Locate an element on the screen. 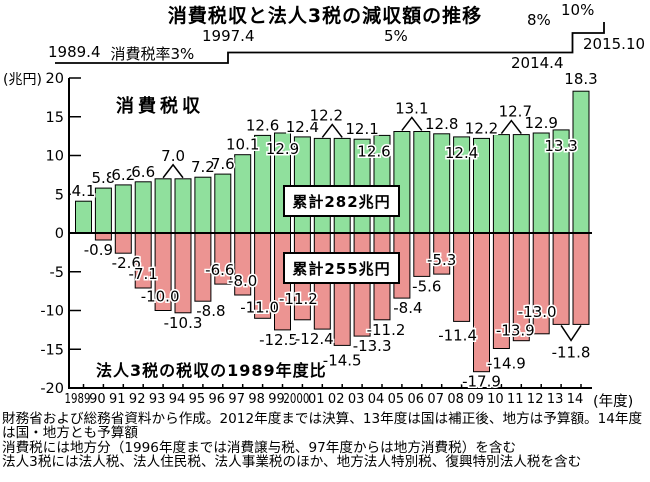  y-tick-label: -20 is located at coordinates (52, 389).